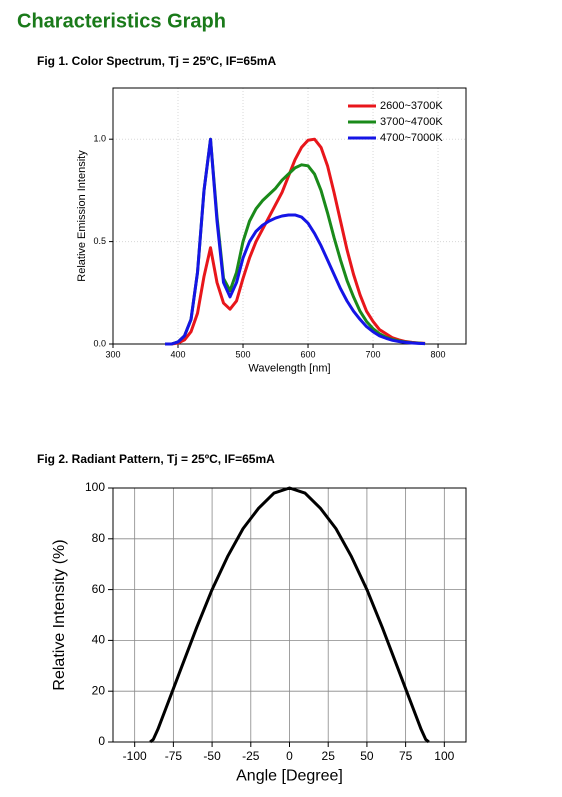 The image size is (562, 797). What do you see at coordinates (444, 756) in the screenshot?
I see `x-tick-label: 100` at bounding box center [444, 756].